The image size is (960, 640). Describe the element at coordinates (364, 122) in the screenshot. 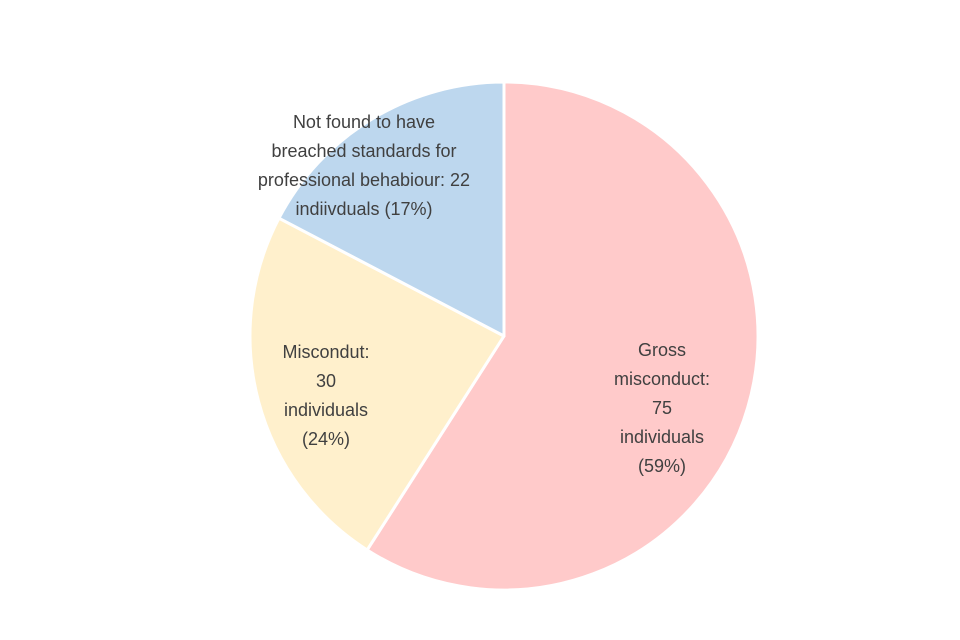

I see `slice-label-line: Not found to have` at that location.